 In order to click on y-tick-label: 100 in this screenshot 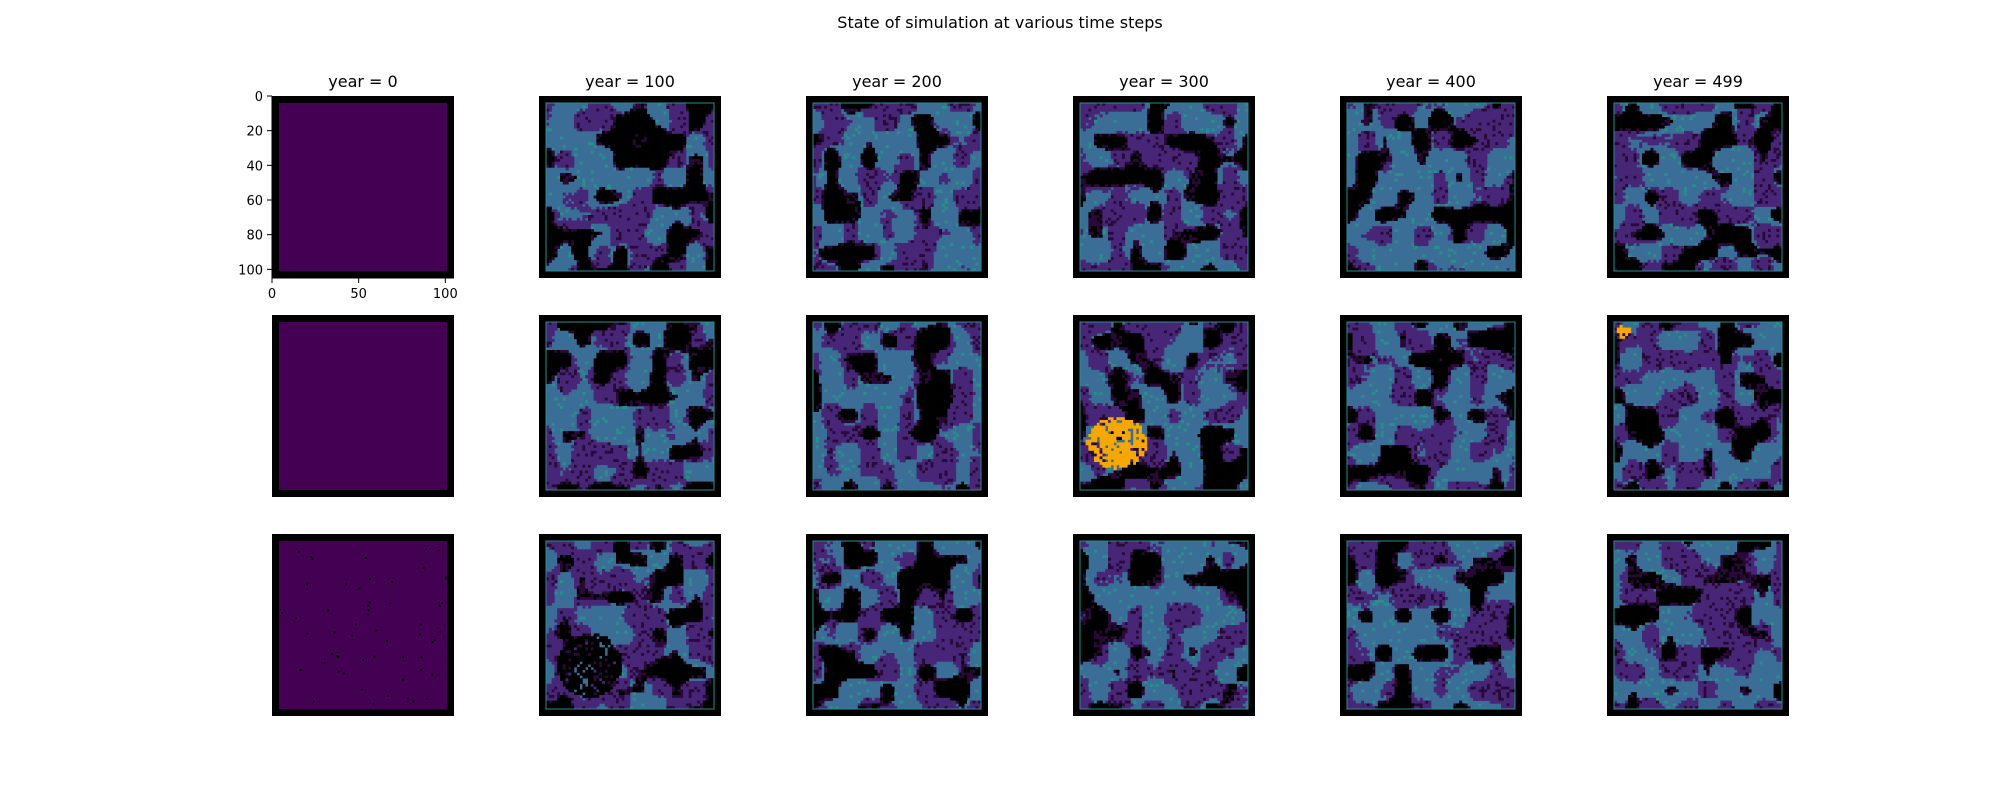, I will do `click(250, 270)`.